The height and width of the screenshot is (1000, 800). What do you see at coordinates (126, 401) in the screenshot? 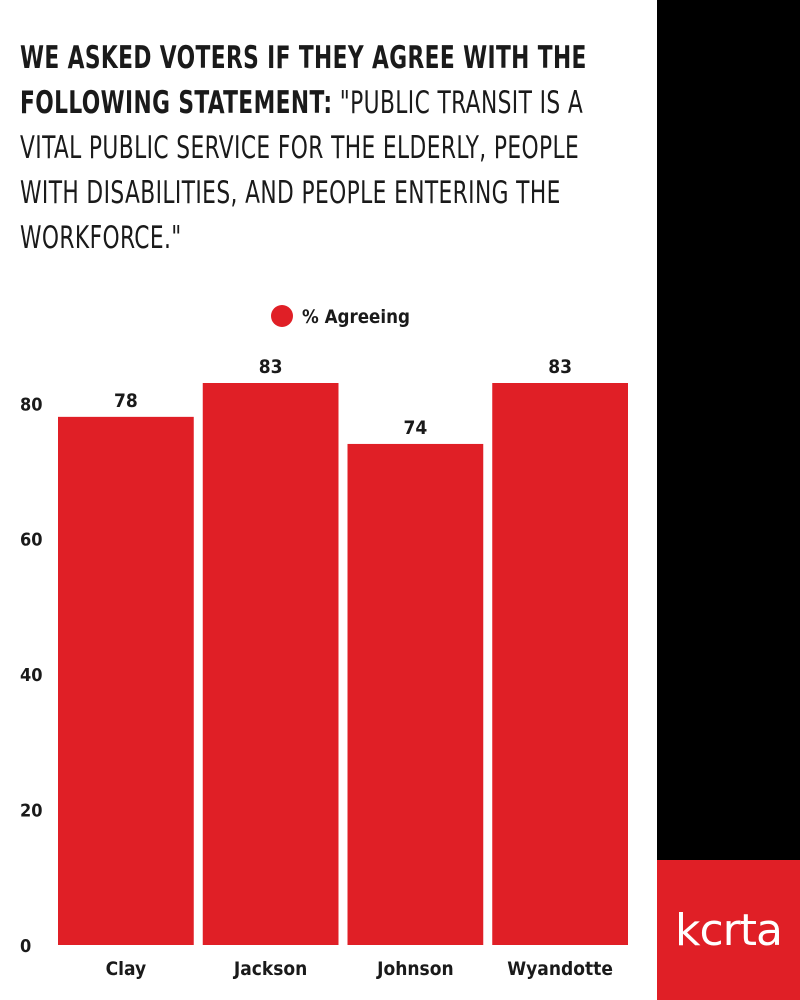
I see `data-label: 78` at bounding box center [126, 401].